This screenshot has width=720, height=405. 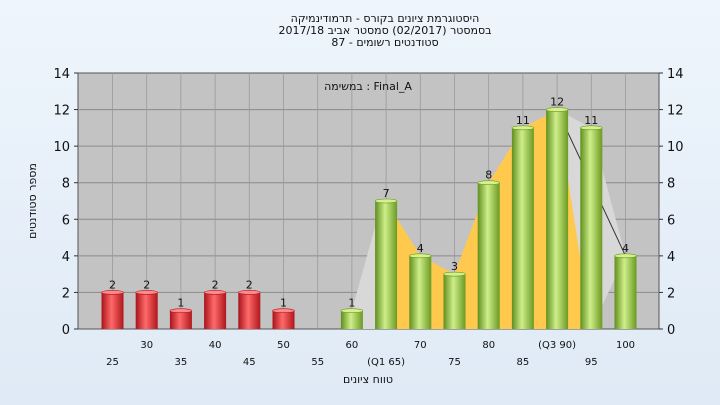 What do you see at coordinates (352, 345) in the screenshot?
I see `x-tick-label: 60` at bounding box center [352, 345].